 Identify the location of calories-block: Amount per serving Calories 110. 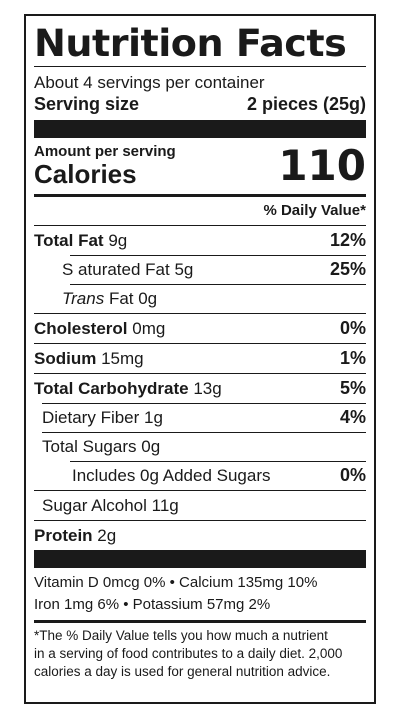
(200, 166).